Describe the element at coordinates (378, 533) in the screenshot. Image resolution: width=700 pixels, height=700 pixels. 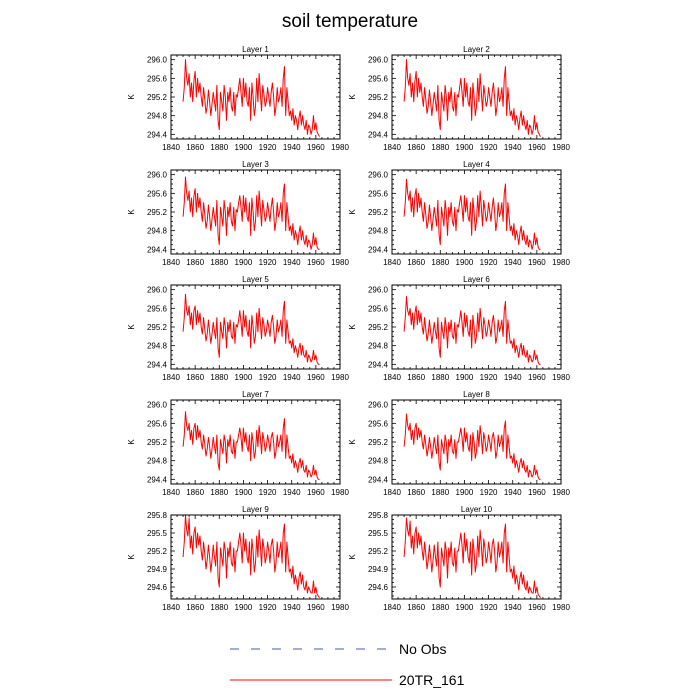
I see `y-tick-label: 295.5` at that location.